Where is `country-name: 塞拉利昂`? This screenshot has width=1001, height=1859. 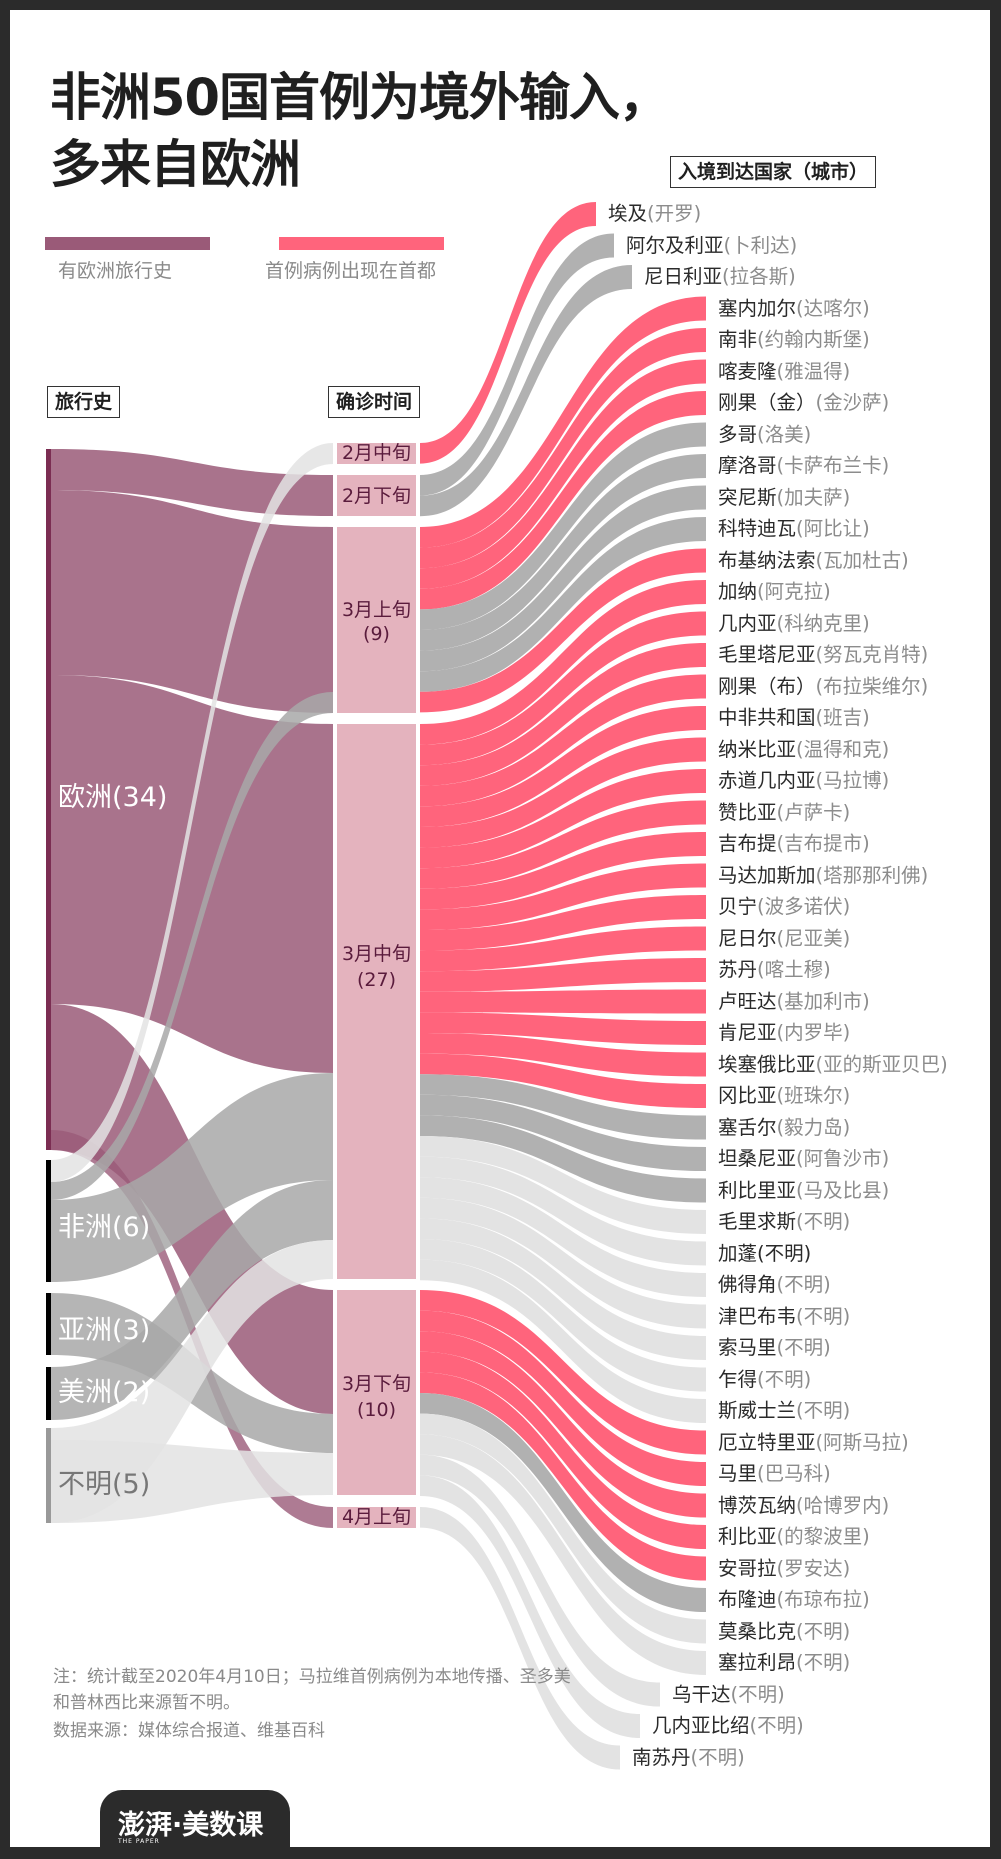
country-name: 塞拉利昂 is located at coordinates (757, 1662).